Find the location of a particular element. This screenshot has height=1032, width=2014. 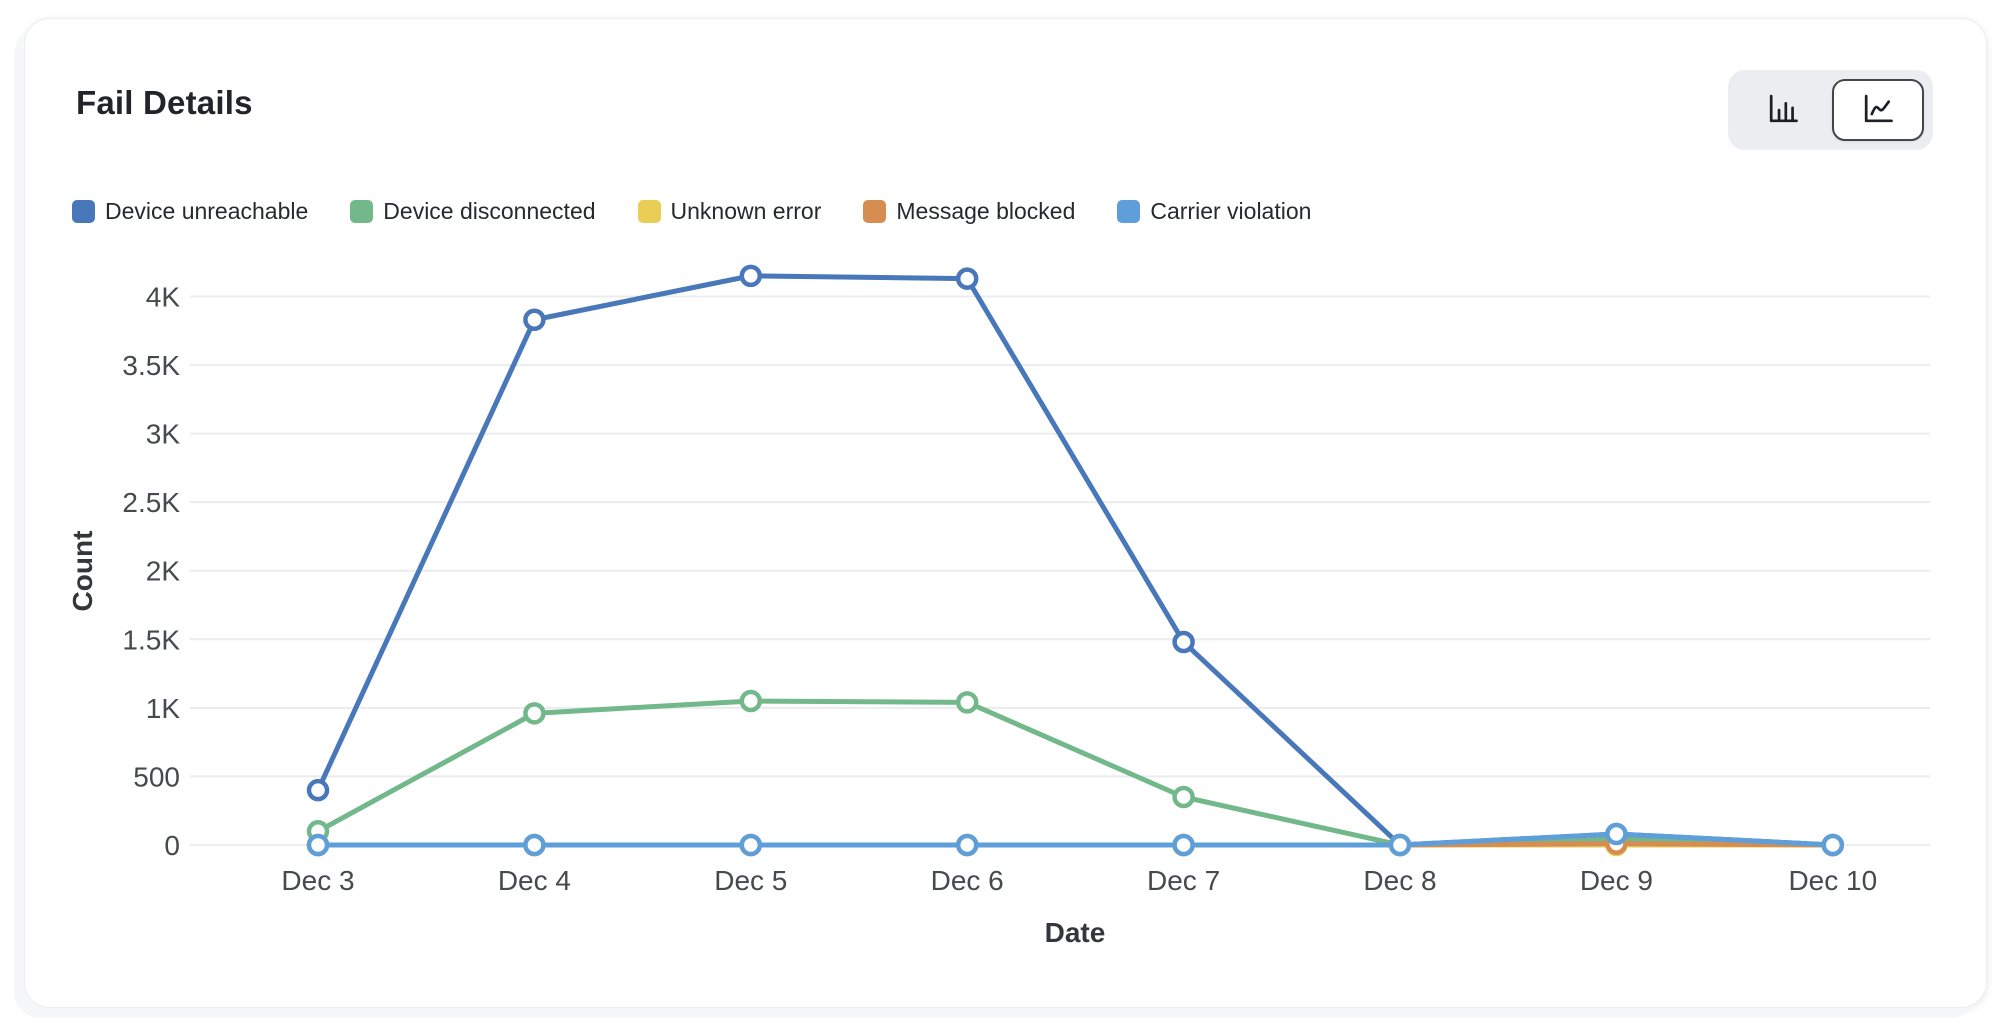

x-tick-label: Dec 6 is located at coordinates (967, 880).